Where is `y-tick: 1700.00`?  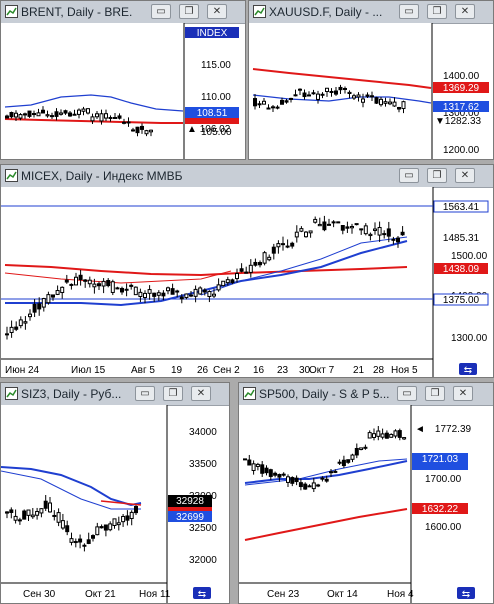
y-tick: 1700.00 is located at coordinates (443, 479).